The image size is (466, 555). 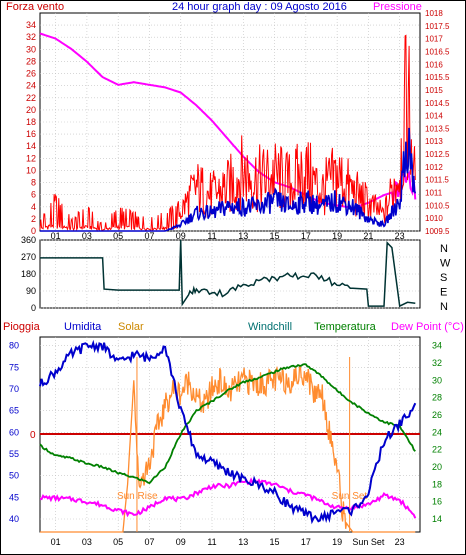 What do you see at coordinates (437, 154) in the screenshot?
I see `panel1-right-tick-label: 1012.5` at bounding box center [437, 154].